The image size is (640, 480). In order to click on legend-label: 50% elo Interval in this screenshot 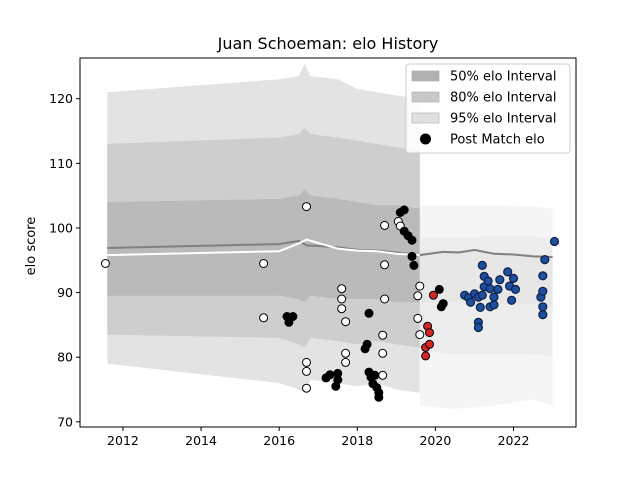, I will do `click(503, 77)`.